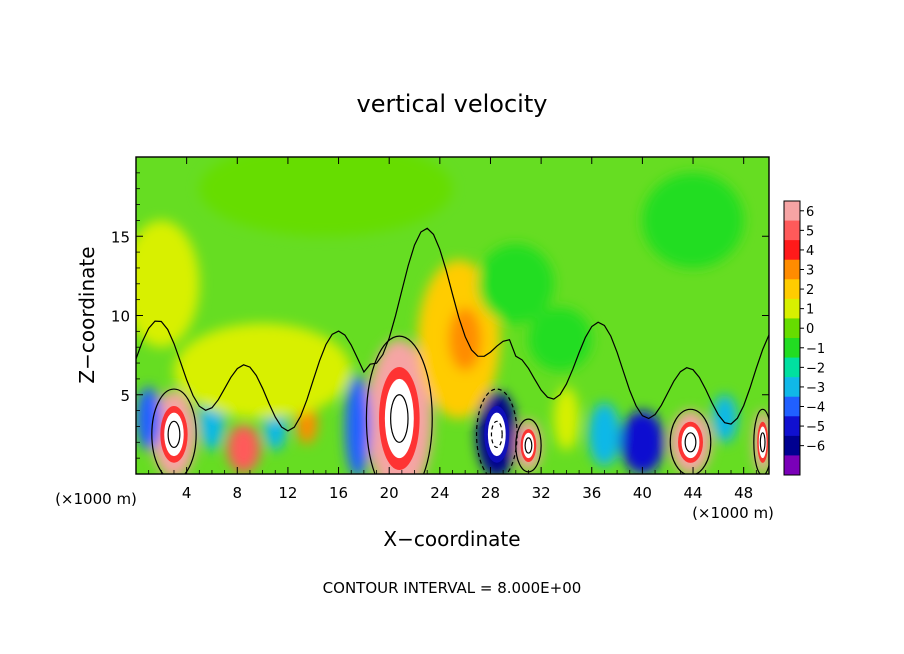 The image size is (904, 654). Describe the element at coordinates (810, 212) in the screenshot. I see `colorbar-label-0: 6` at that location.